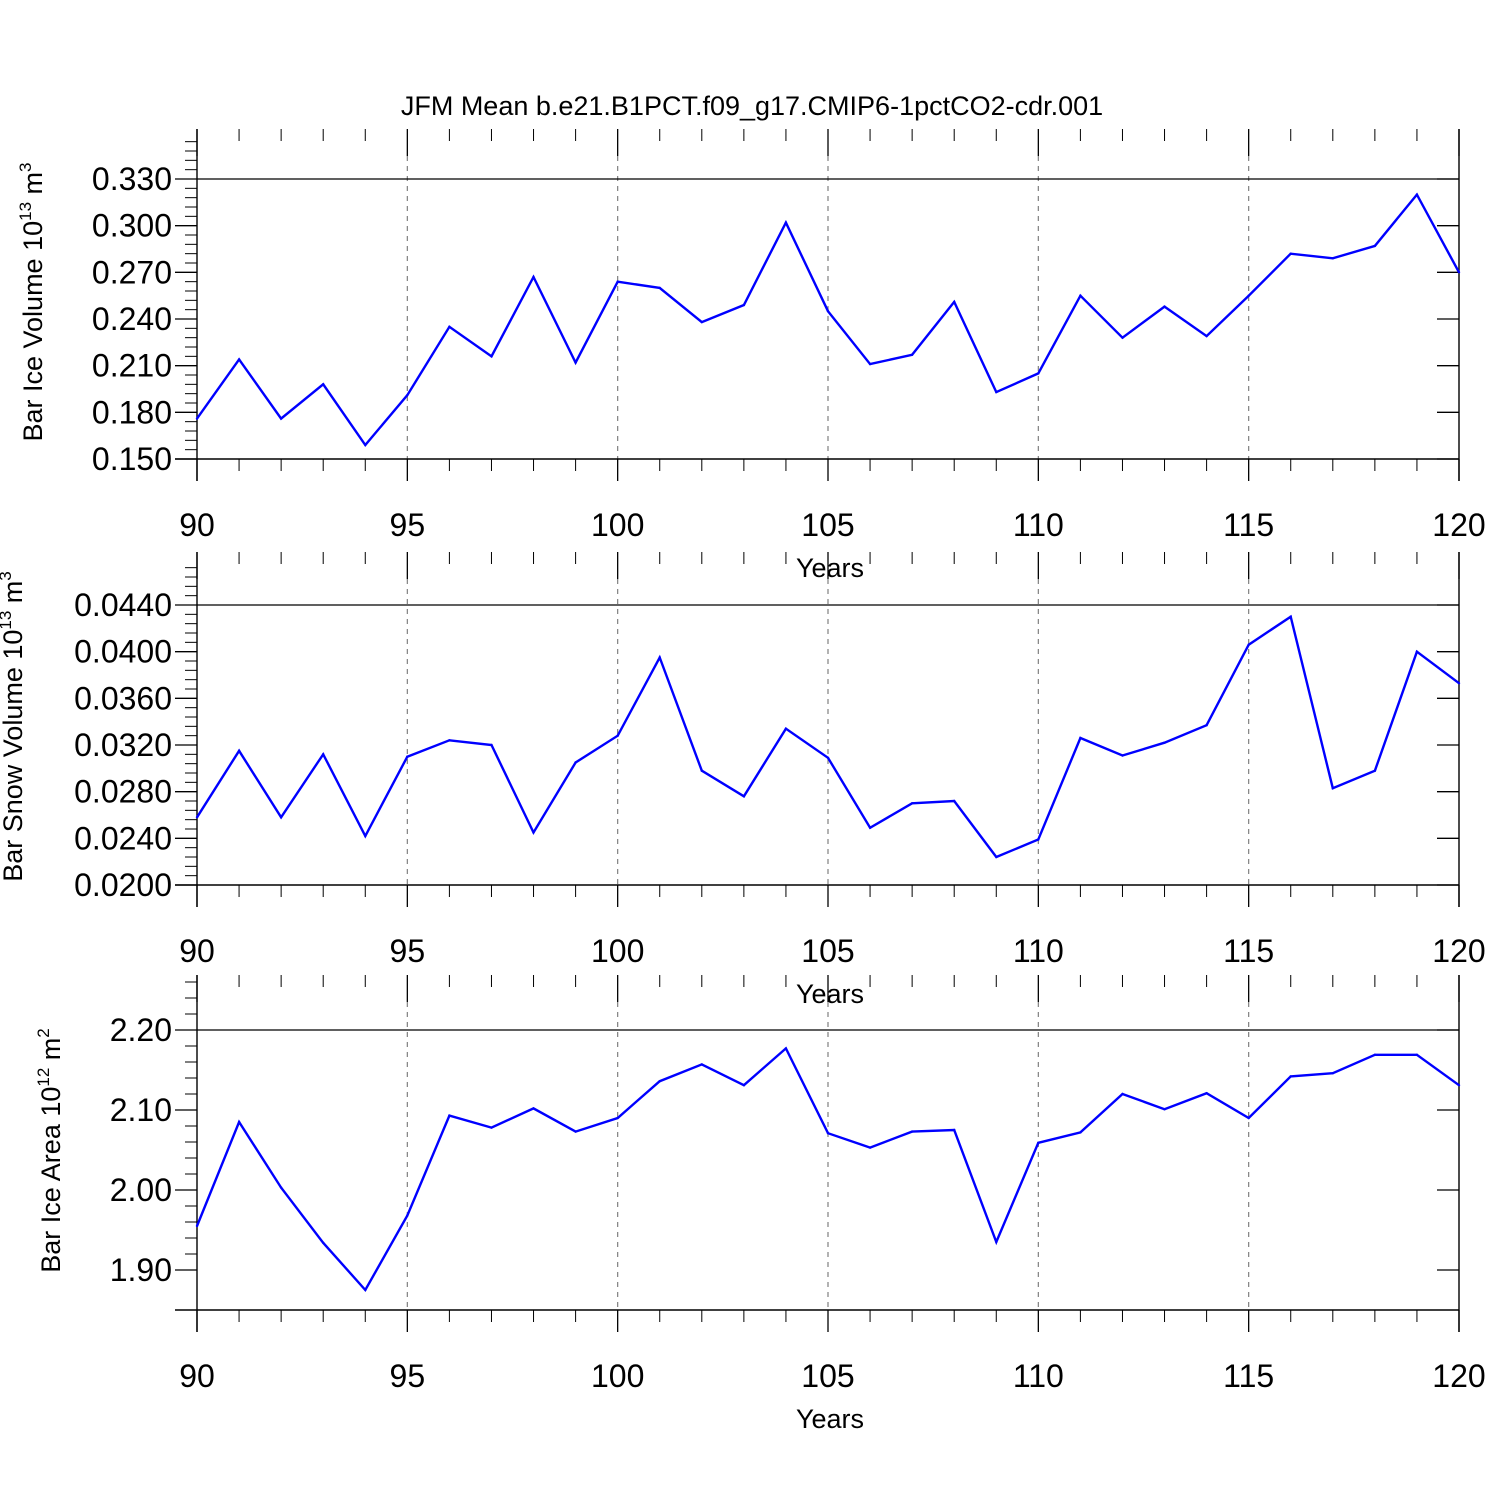 This screenshot has height=1500, width=1500. What do you see at coordinates (141, 1190) in the screenshot?
I see `y-tick-label: 2.00` at bounding box center [141, 1190].